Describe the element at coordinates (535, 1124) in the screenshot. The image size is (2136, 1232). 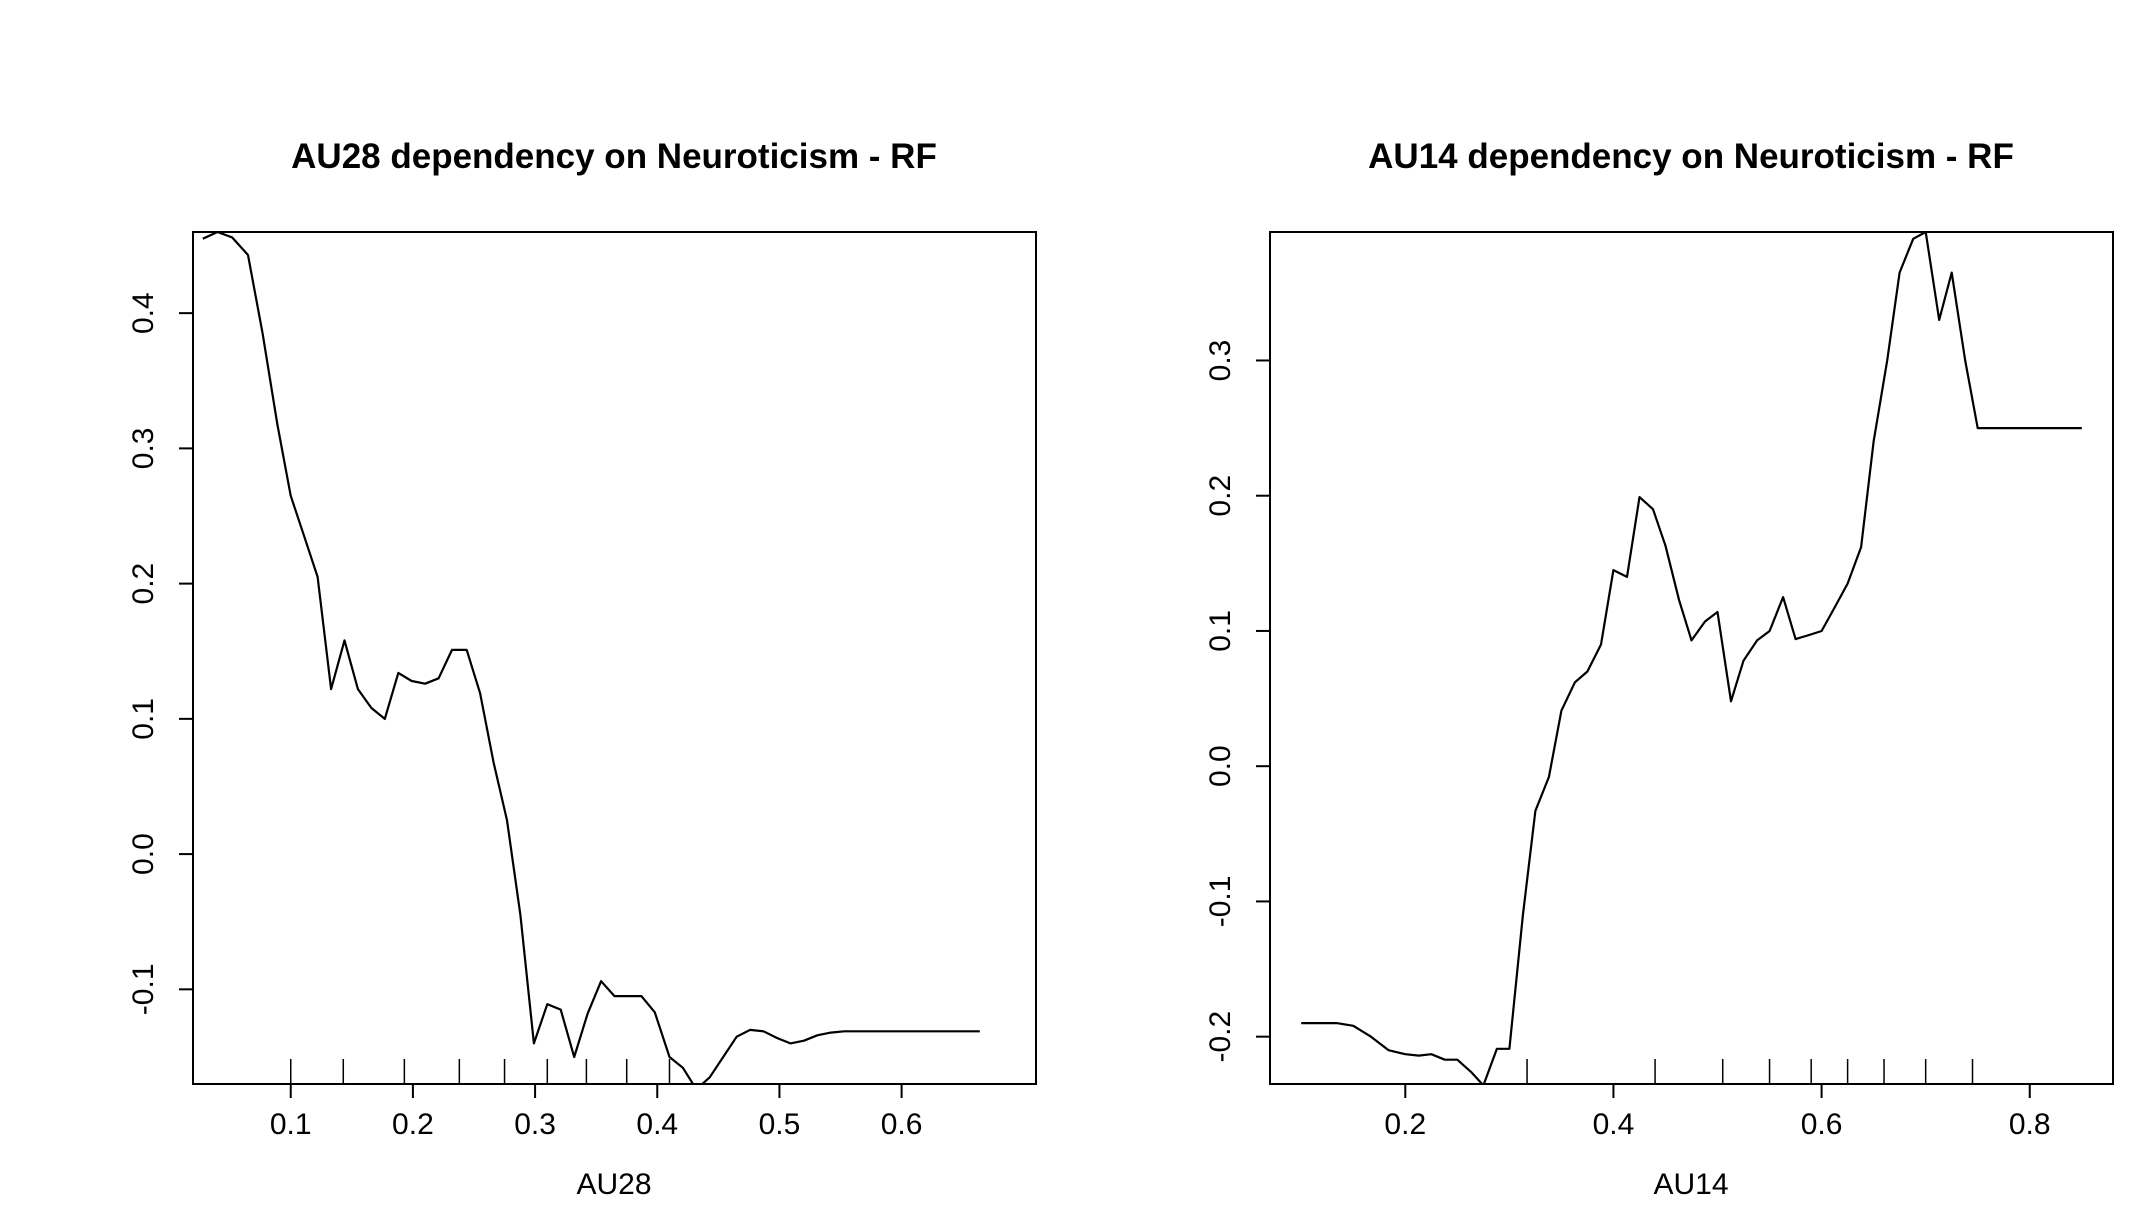
I see `x-tick-label: 0.3` at that location.